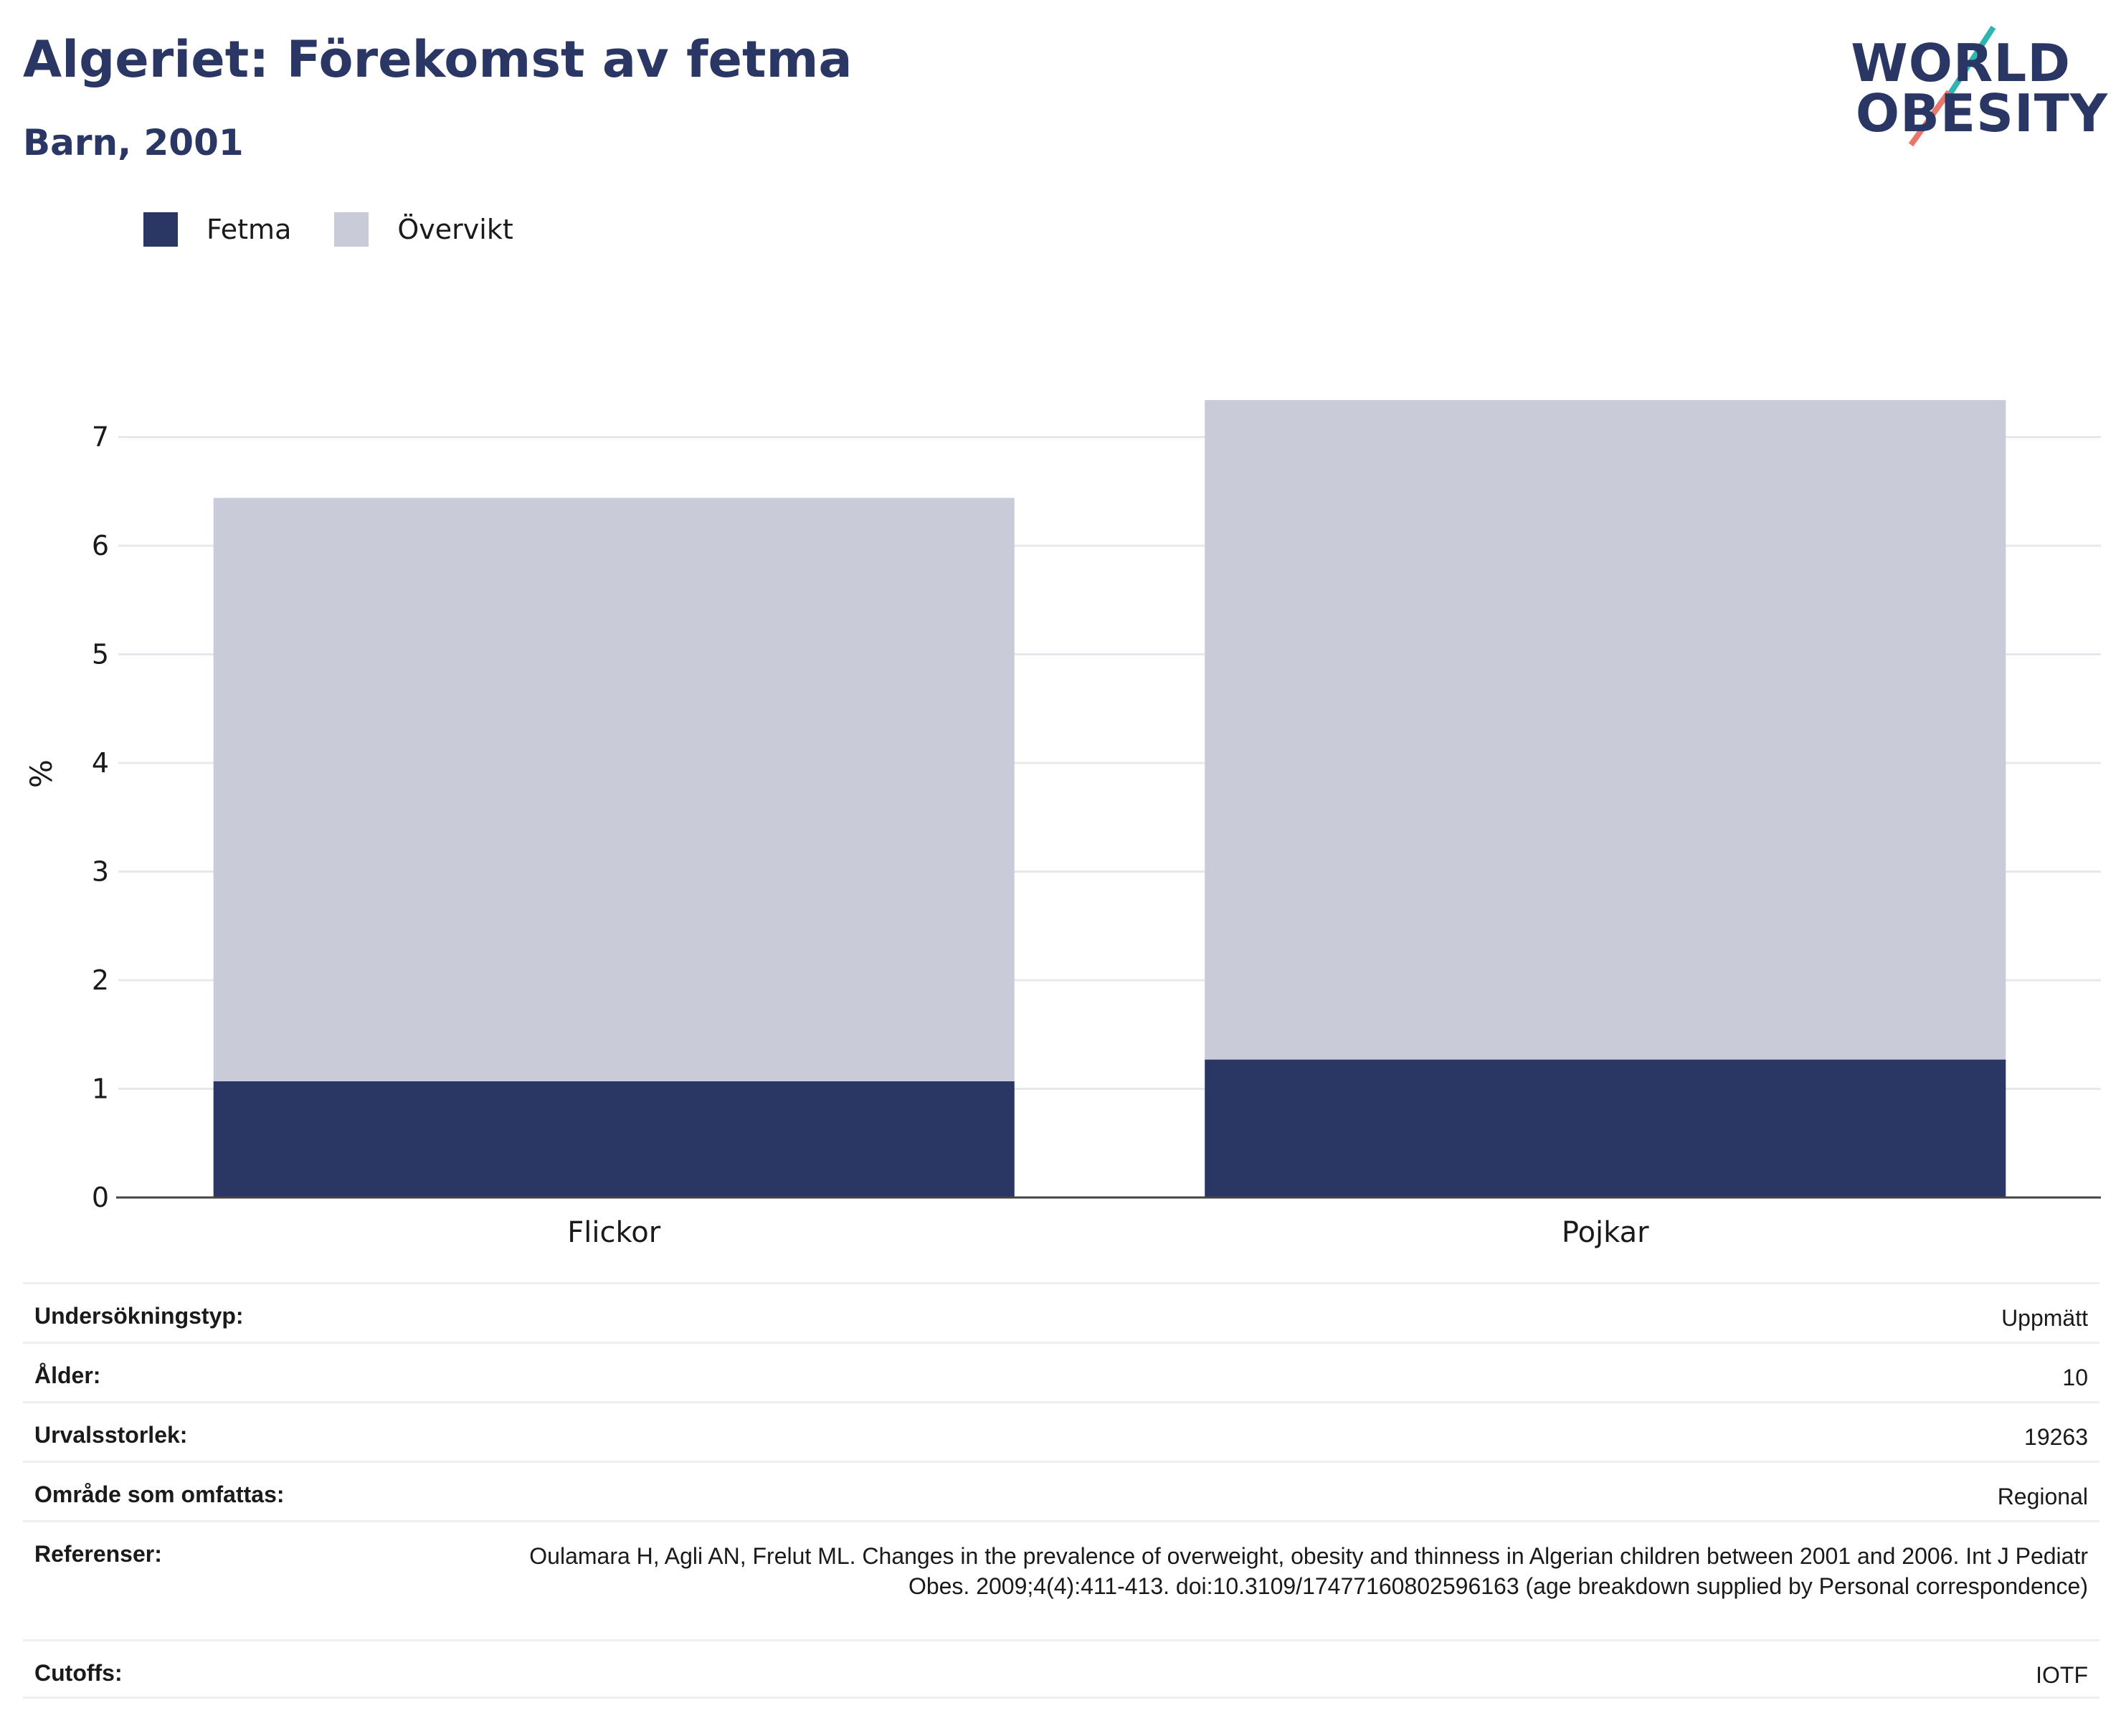 Image resolution: width=2121 pixels, height=1736 pixels. I want to click on details-row: Område som omfattas: Regional, so click(1061, 1490).